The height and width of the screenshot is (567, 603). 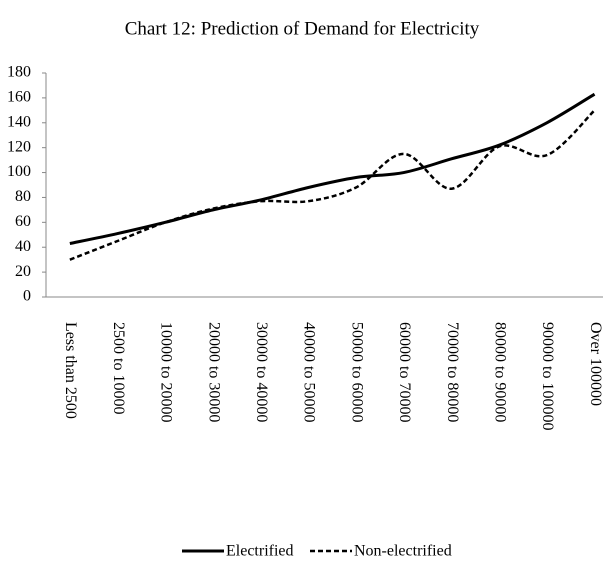 I want to click on y-tick-label: 160, so click(x=19, y=97).